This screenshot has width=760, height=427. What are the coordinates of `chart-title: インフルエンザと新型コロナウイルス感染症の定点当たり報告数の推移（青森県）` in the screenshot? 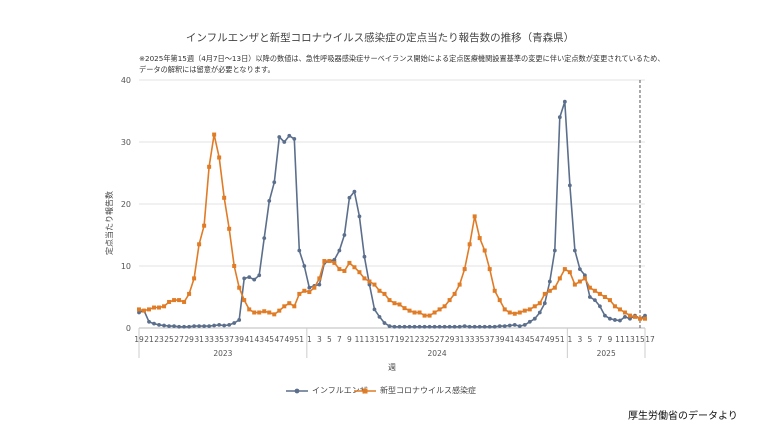 It's located at (380, 38).